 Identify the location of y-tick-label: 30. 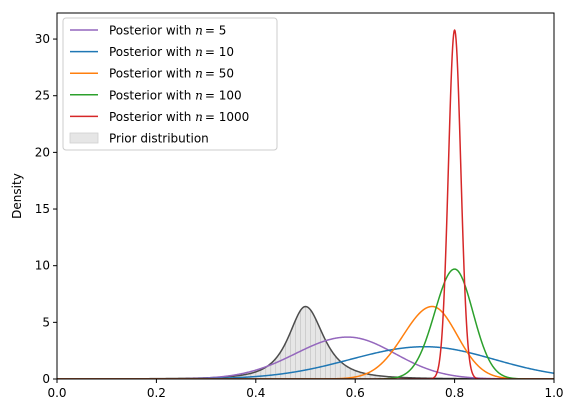
(42, 39).